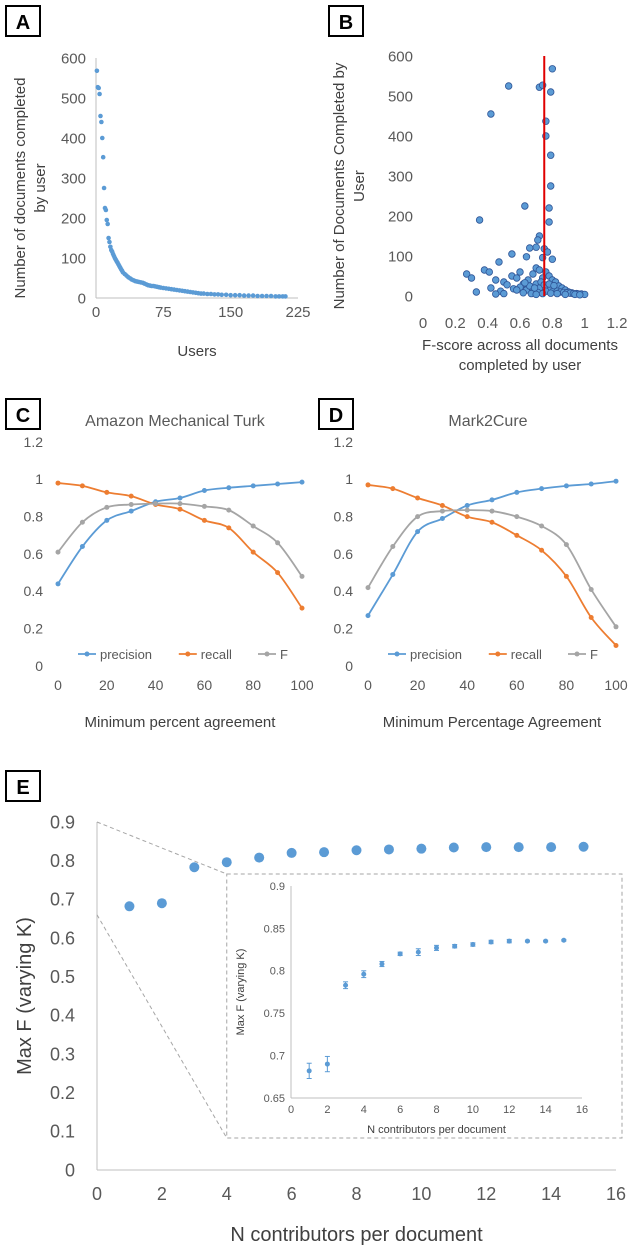  What do you see at coordinates (205, 654) in the screenshot?
I see `legend-item-recall: recall` at bounding box center [205, 654].